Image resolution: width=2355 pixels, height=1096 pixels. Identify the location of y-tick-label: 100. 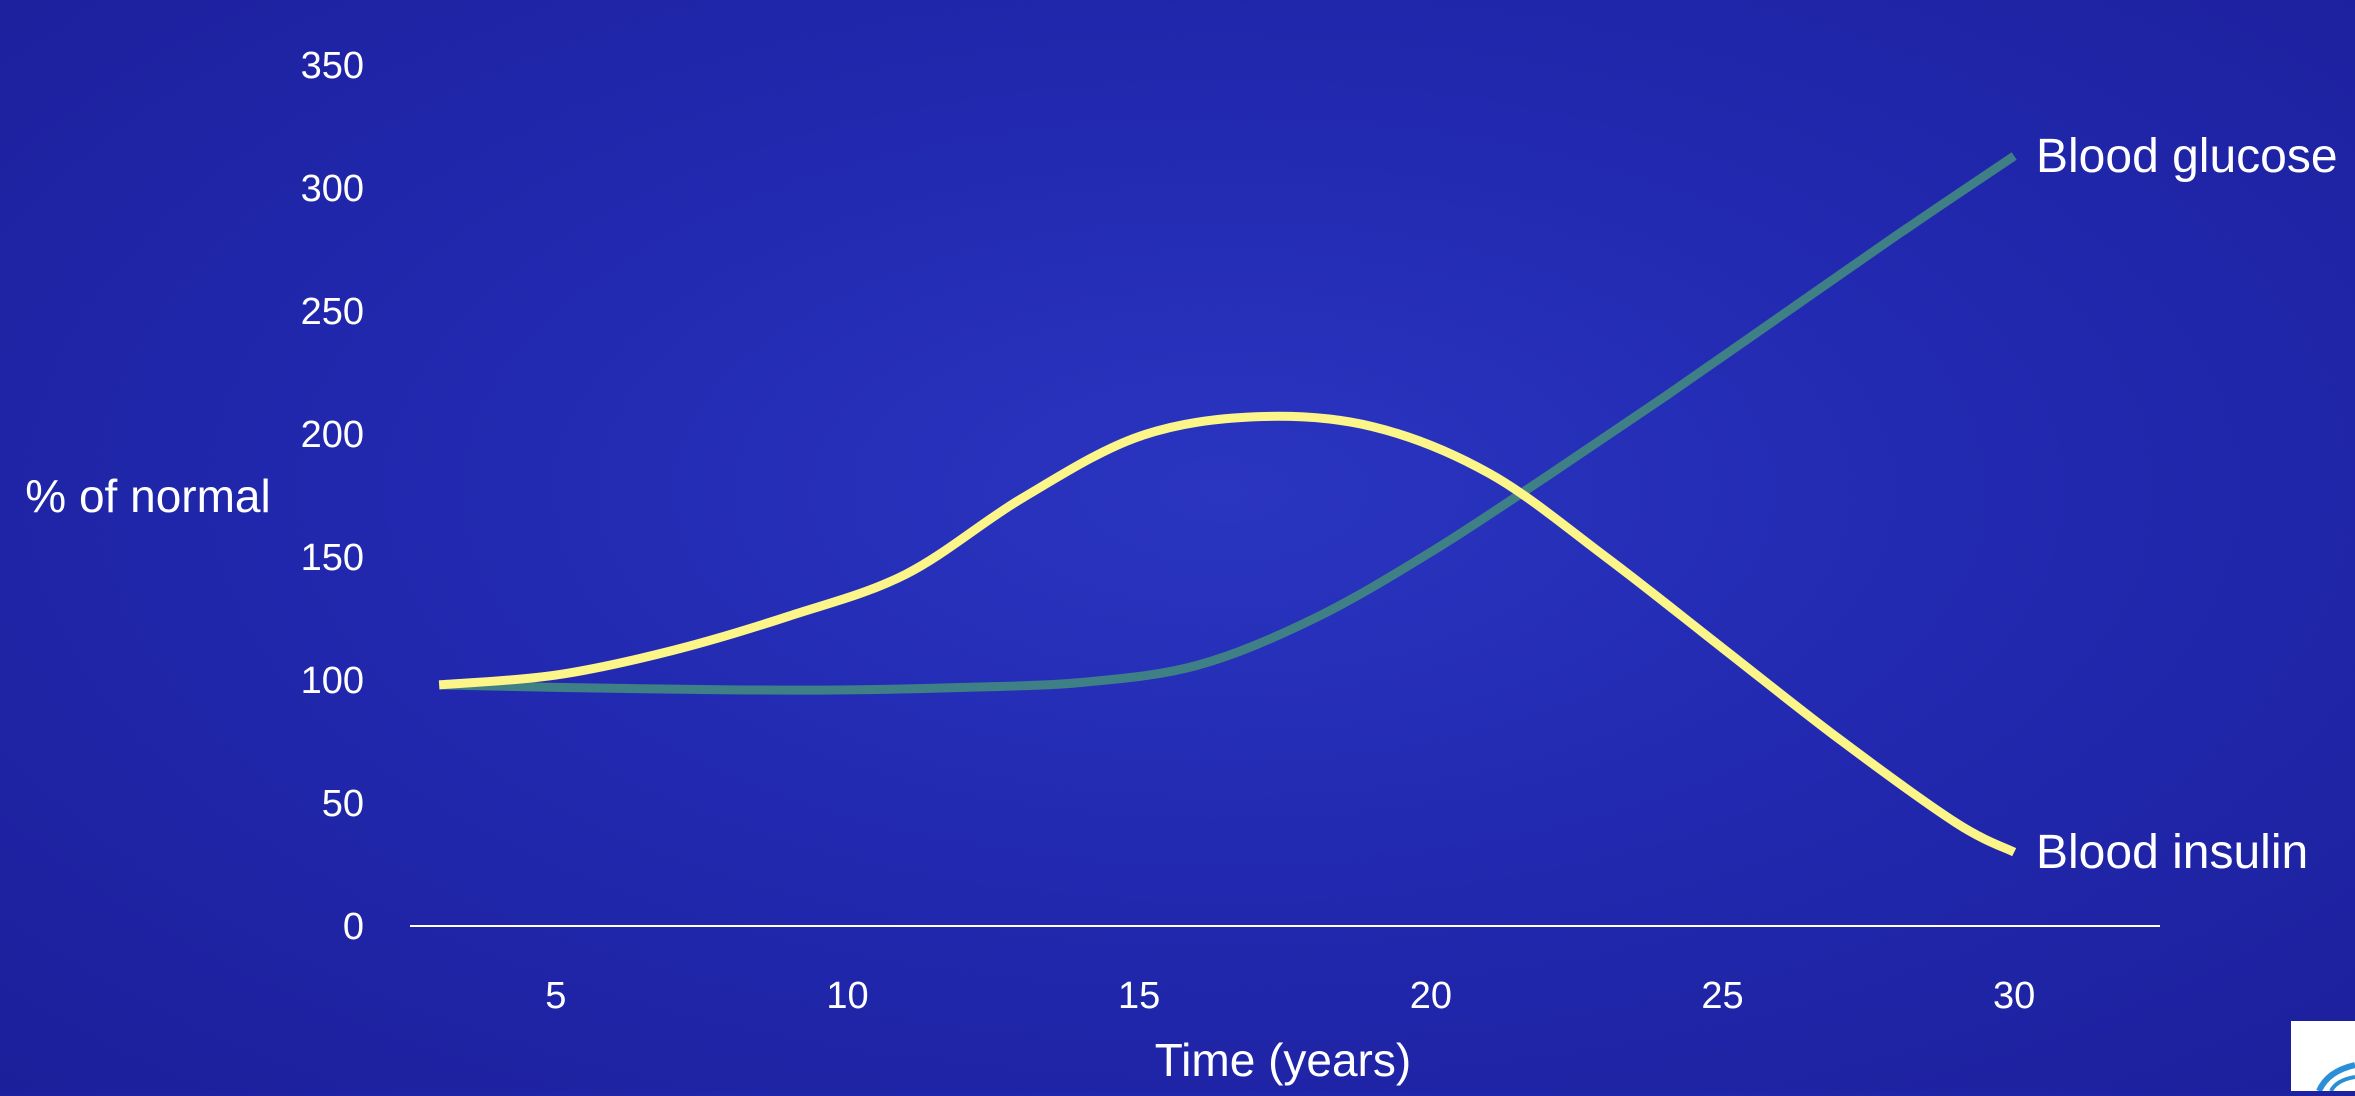
(332, 681).